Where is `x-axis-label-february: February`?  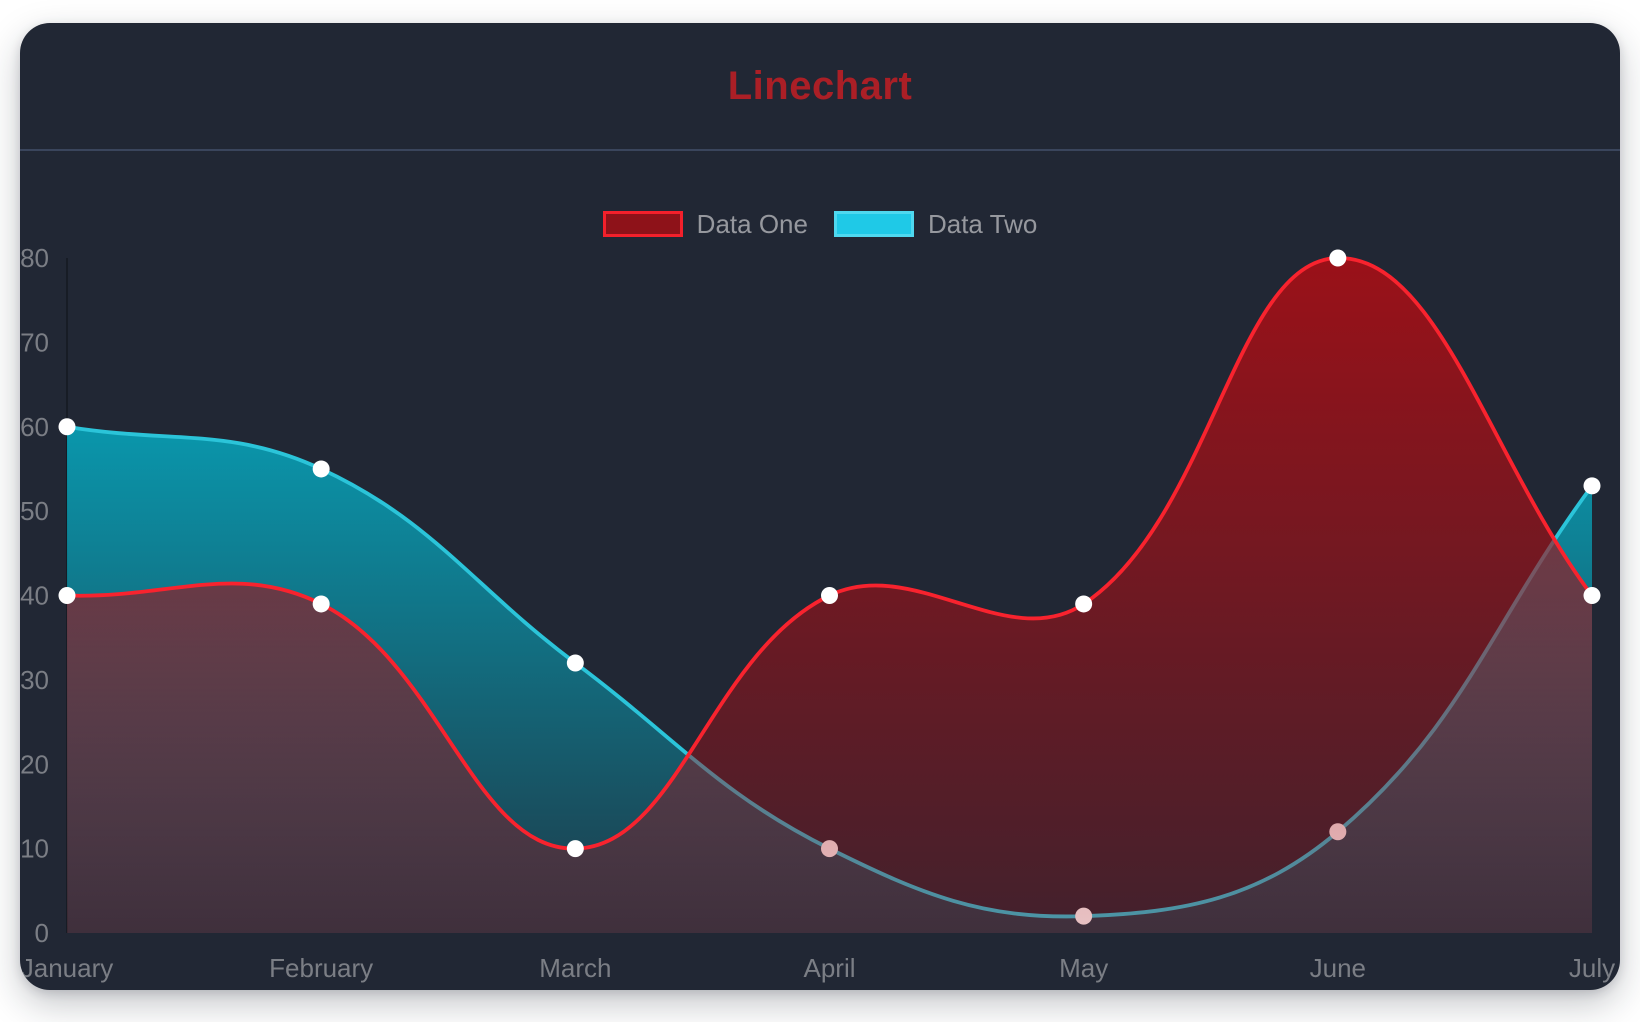
x-axis-label-february: February is located at coordinates (321, 968).